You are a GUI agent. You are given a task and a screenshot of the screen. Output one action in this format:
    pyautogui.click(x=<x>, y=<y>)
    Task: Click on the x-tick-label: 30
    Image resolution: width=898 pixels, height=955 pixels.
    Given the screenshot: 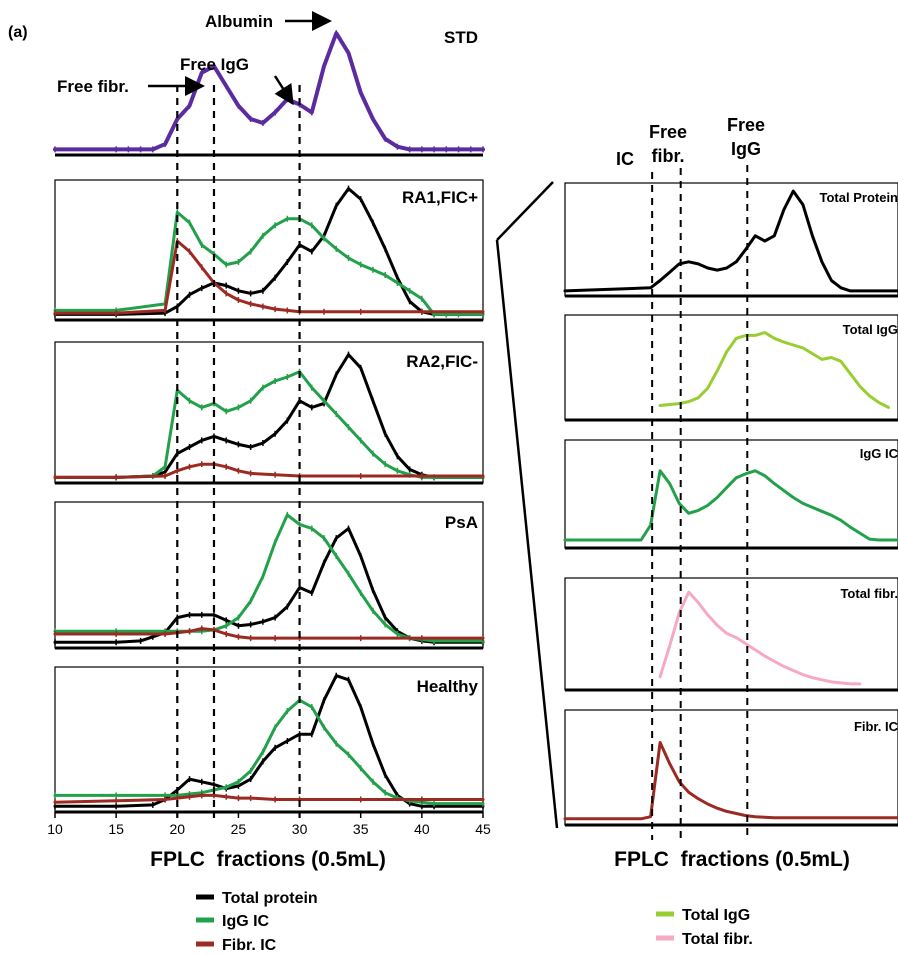 What is the action you would take?
    pyautogui.click(x=300, y=829)
    